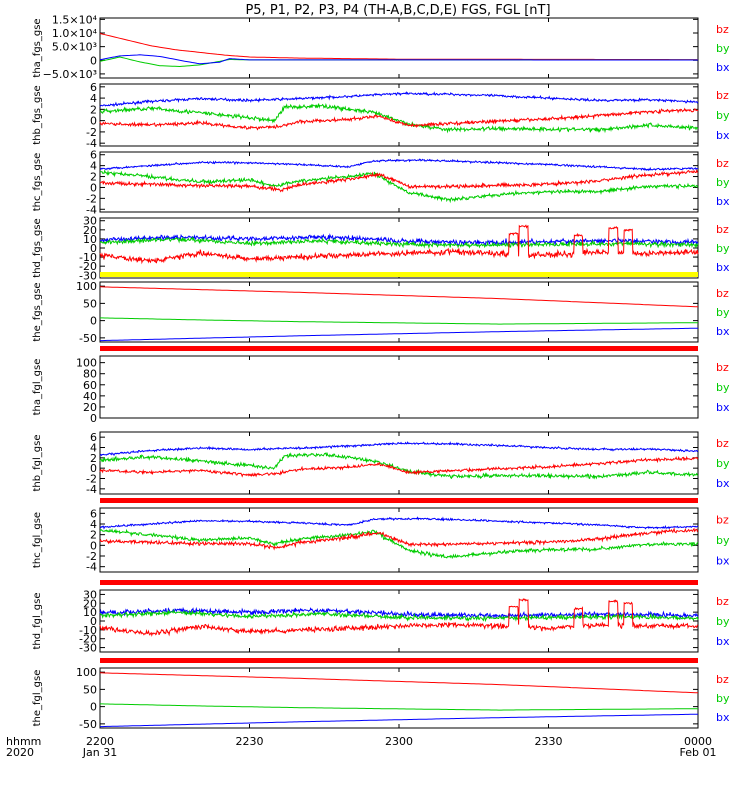 The height and width of the screenshot is (804, 750). I want to click on panel-ylabel: the_fgs_gse, so click(37, 311).